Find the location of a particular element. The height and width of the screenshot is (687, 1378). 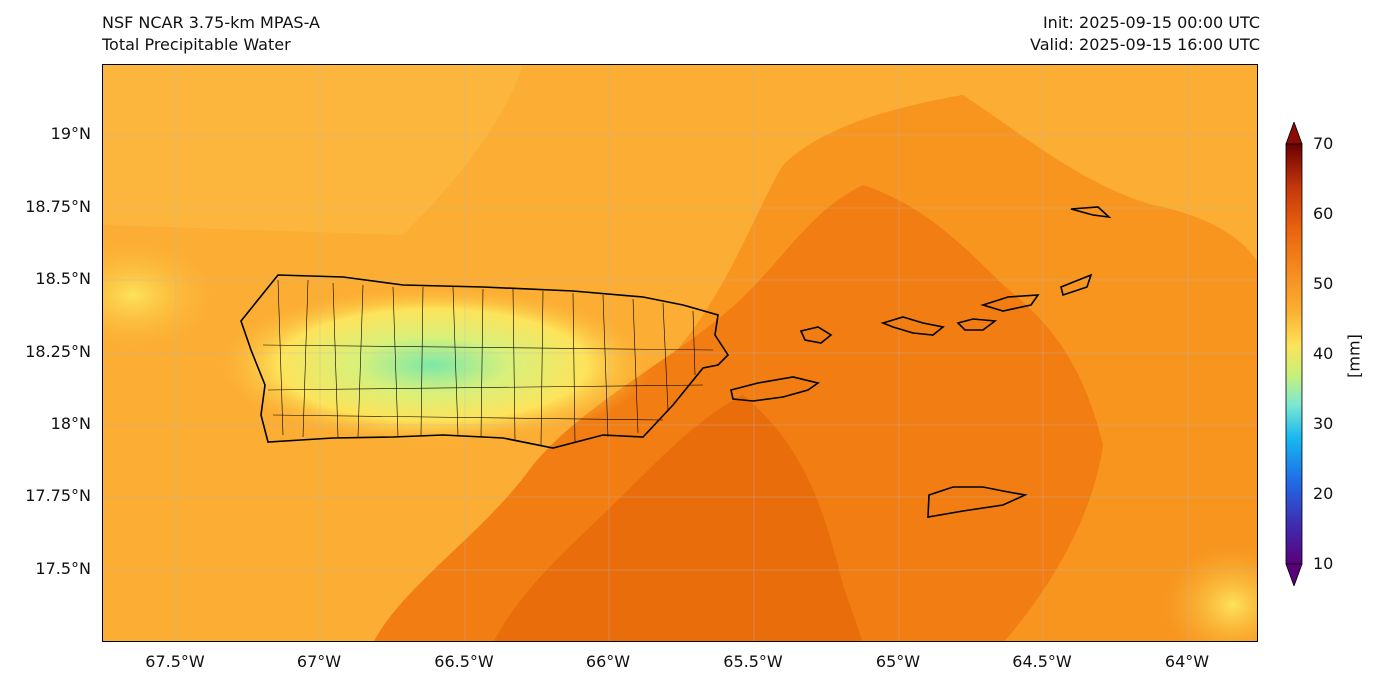

colorbar-min-arrow is located at coordinates (1294, 574).